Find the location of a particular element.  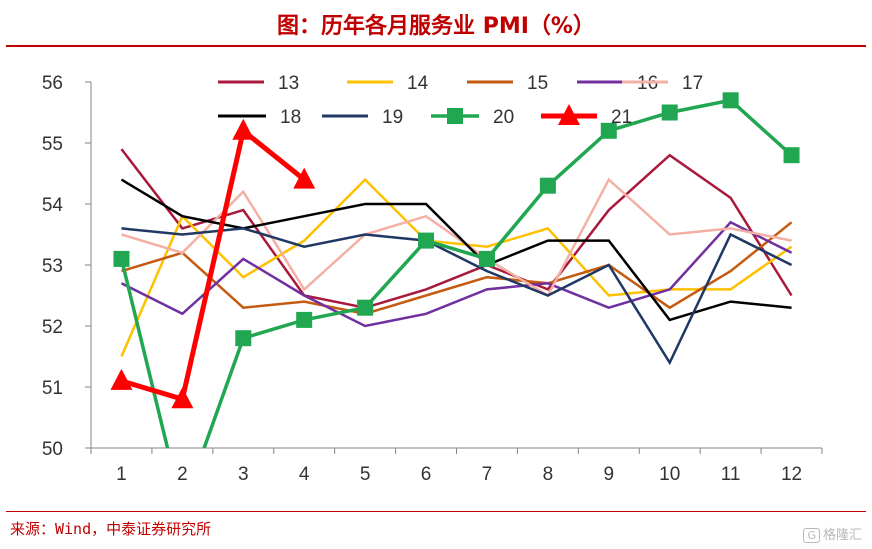

y-tick-label: 52 is located at coordinates (52, 327).